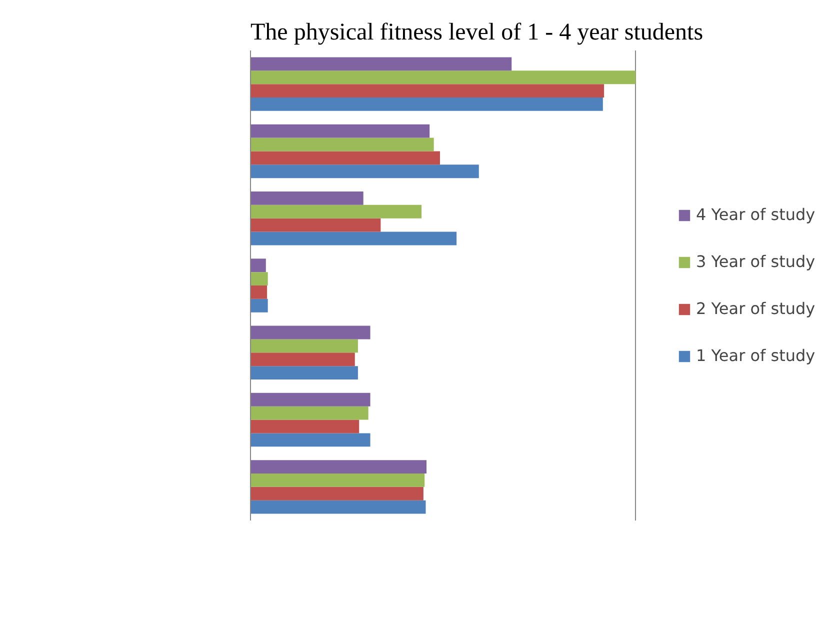  Describe the element at coordinates (756, 308) in the screenshot. I see `legend-label: 2 Year of study` at that location.